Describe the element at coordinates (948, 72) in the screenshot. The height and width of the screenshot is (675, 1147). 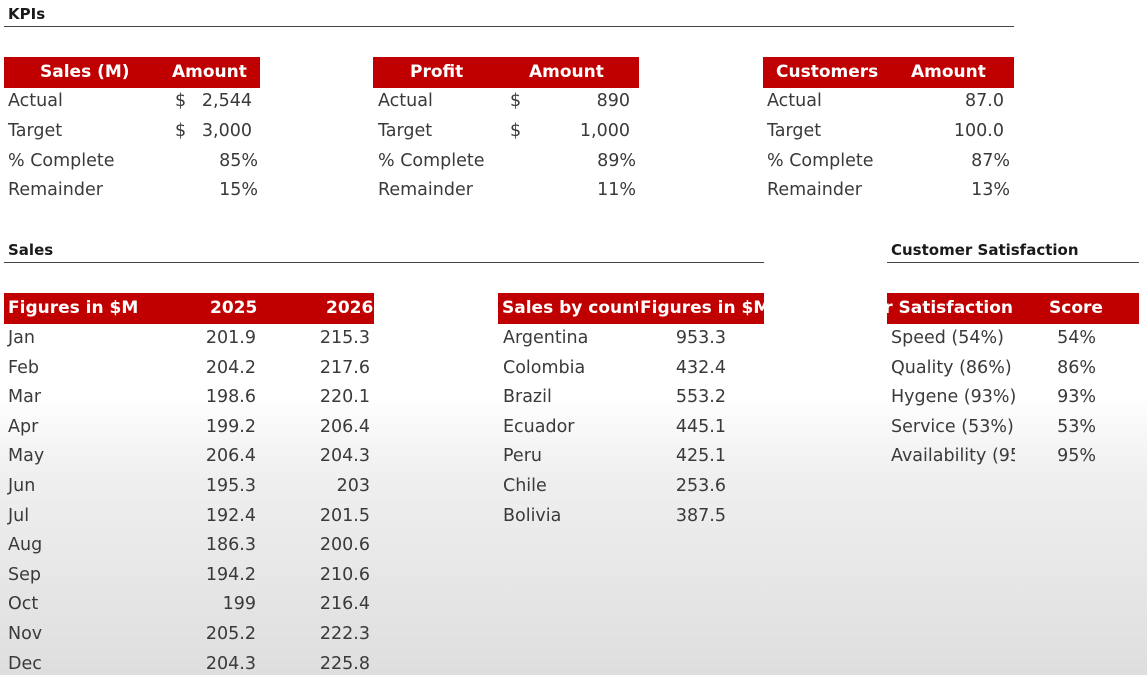
I see `customers-kpi-header-amount: Amount` at that location.